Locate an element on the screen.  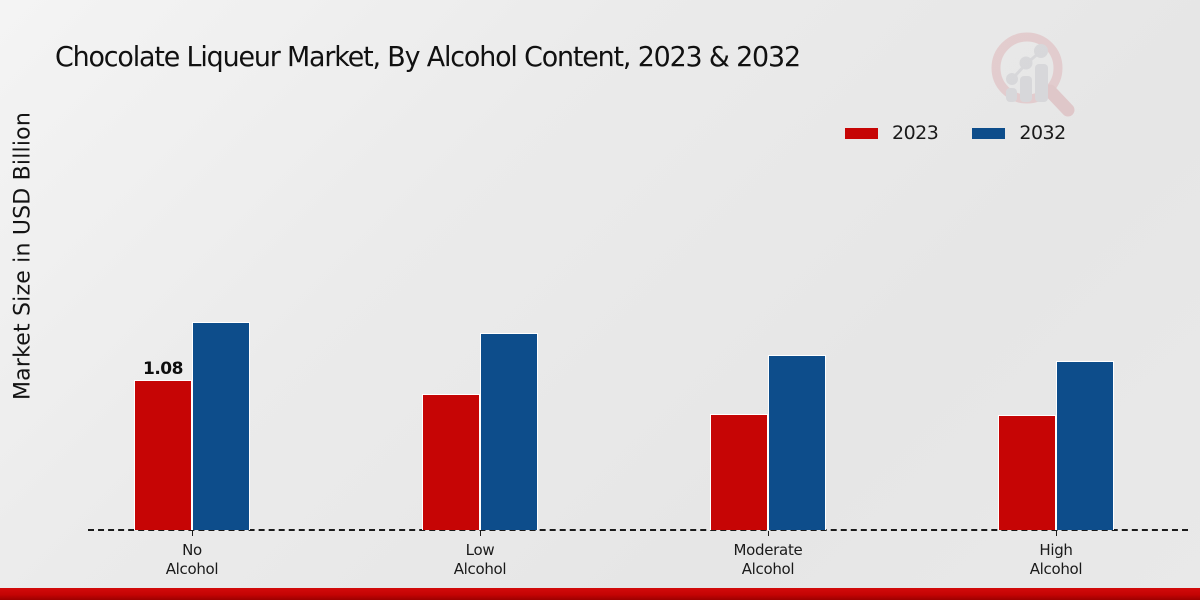
legend-label-2023: 2023 is located at coordinates (915, 133).